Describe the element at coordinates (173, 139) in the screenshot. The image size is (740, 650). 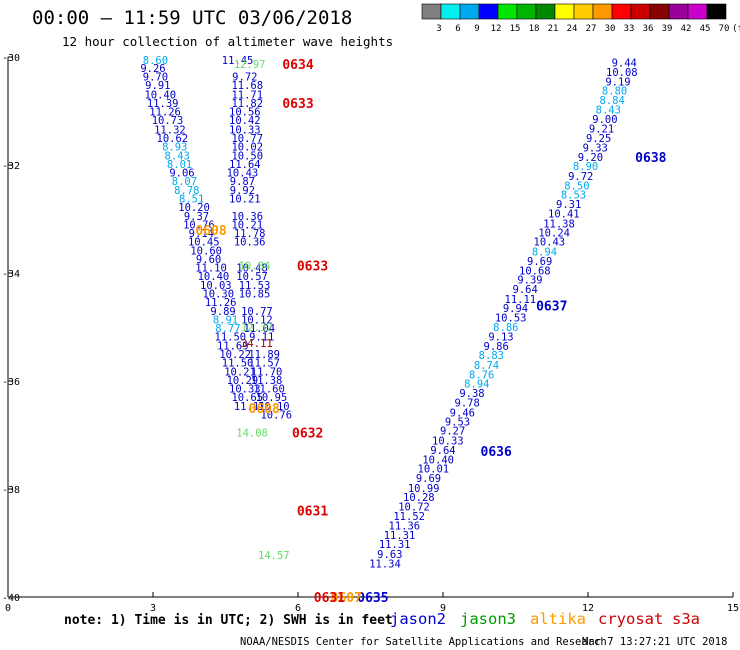
I see `wave-height-label: 10.62` at that location.